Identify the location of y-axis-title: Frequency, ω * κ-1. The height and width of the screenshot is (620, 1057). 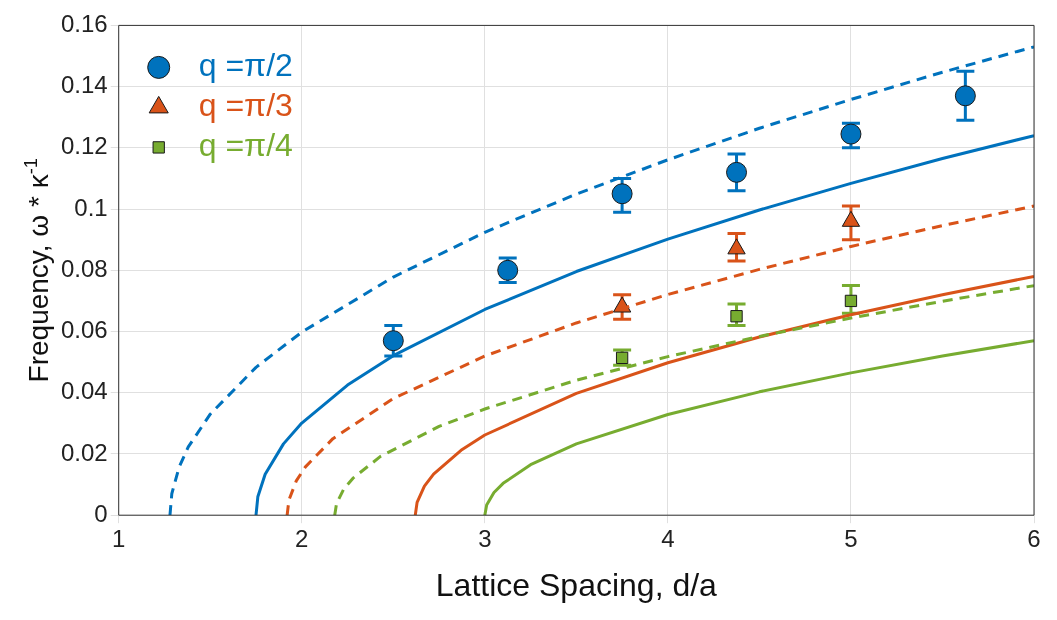
(37, 270).